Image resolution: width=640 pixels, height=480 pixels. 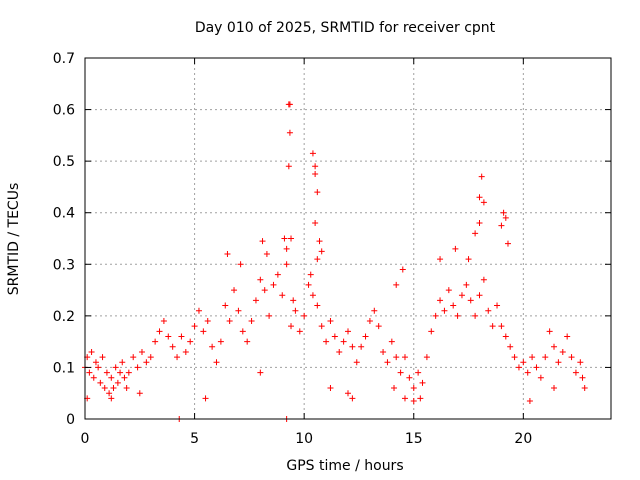 I want to click on y-tick-label: 0.2, so click(x=64, y=317).